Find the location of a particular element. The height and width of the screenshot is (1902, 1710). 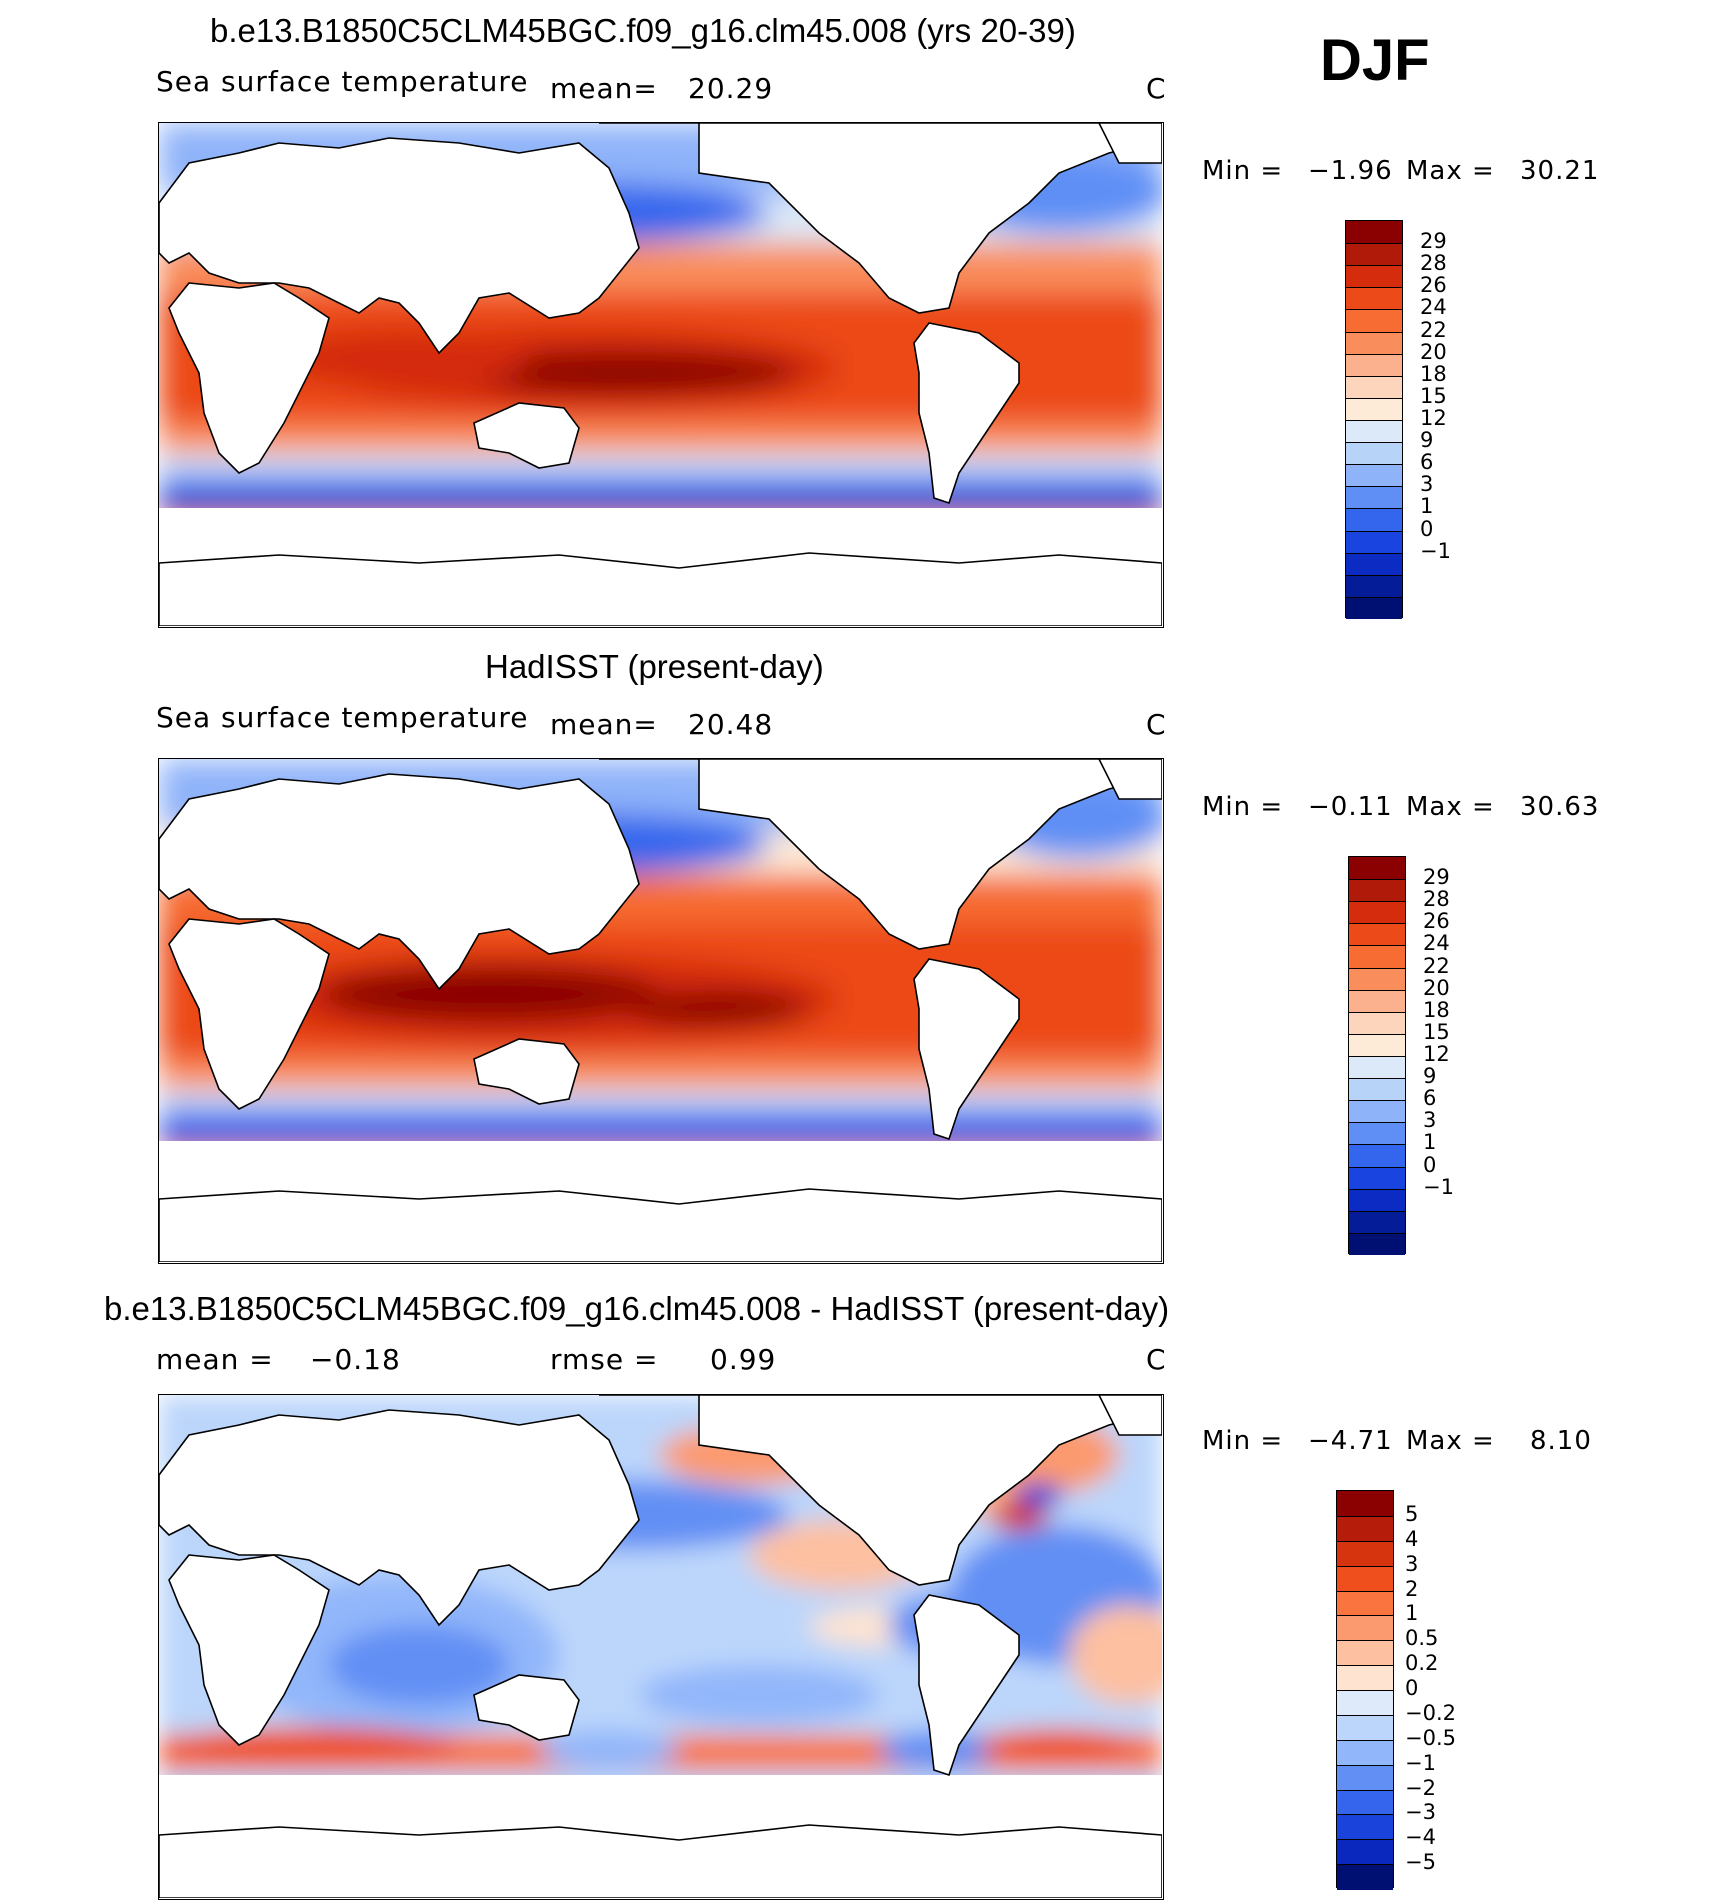

colorbar-tick-label: −0.2 is located at coordinates (1430, 1712).